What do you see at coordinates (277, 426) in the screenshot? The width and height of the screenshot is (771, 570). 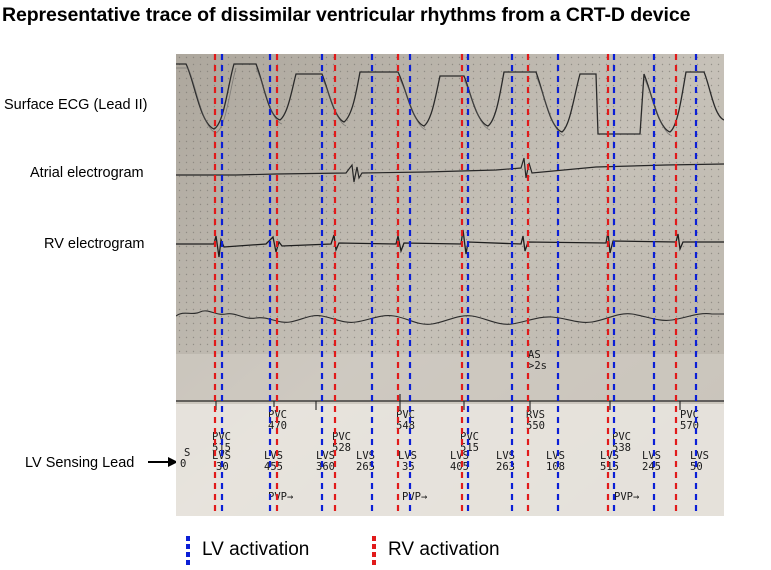 I see `marker-value: 470` at bounding box center [277, 426].